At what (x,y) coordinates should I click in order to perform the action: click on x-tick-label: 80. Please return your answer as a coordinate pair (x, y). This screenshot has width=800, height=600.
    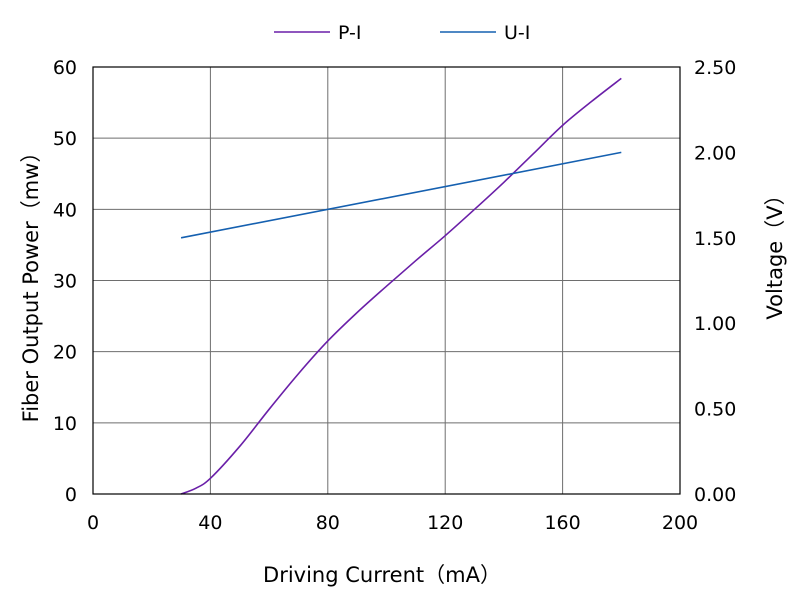
    Looking at the image, I should click on (328, 523).